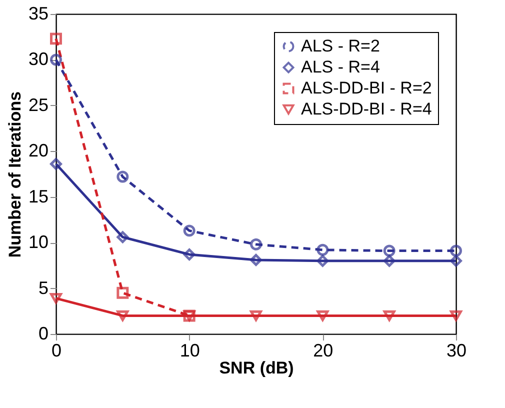 This screenshot has height=408, width=505. Describe the element at coordinates (38, 150) in the screenshot. I see `y-tick-label: 20` at that location.